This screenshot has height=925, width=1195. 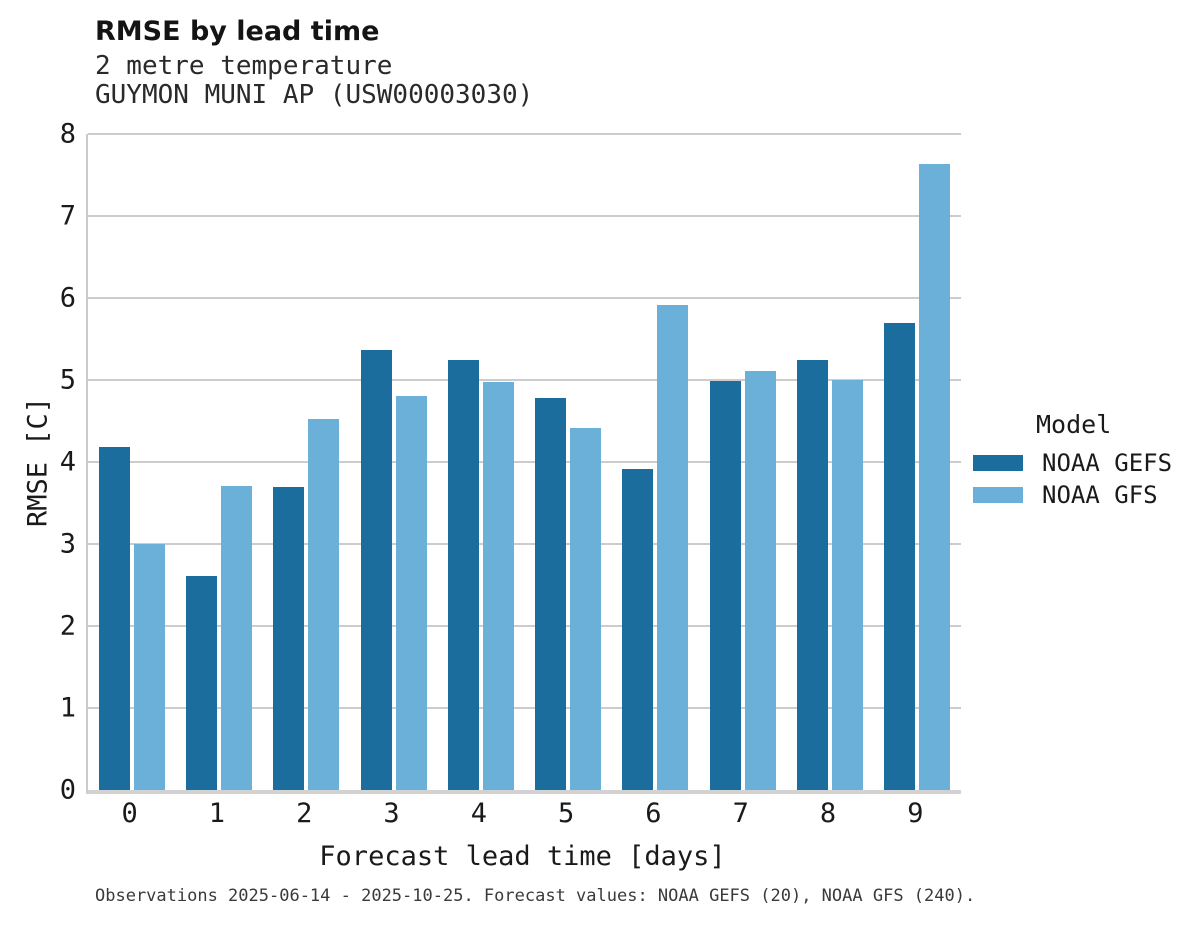 What do you see at coordinates (244, 66) in the screenshot?
I see `chart-subtitle: 2 metre temperature` at bounding box center [244, 66].